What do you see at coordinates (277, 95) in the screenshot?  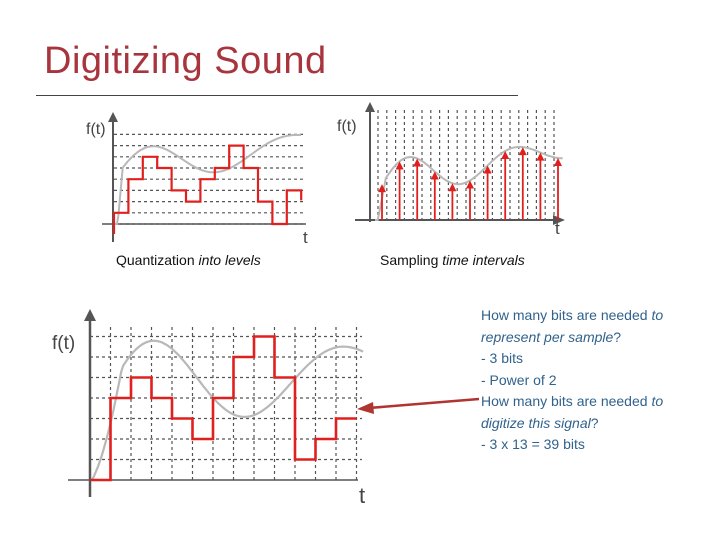 I see `title-underline` at bounding box center [277, 95].